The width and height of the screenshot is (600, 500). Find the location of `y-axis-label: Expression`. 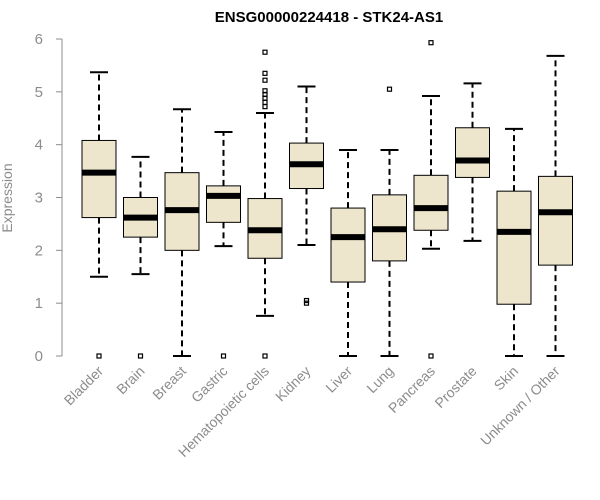

y-axis-label: Expression is located at coordinates (7, 197).